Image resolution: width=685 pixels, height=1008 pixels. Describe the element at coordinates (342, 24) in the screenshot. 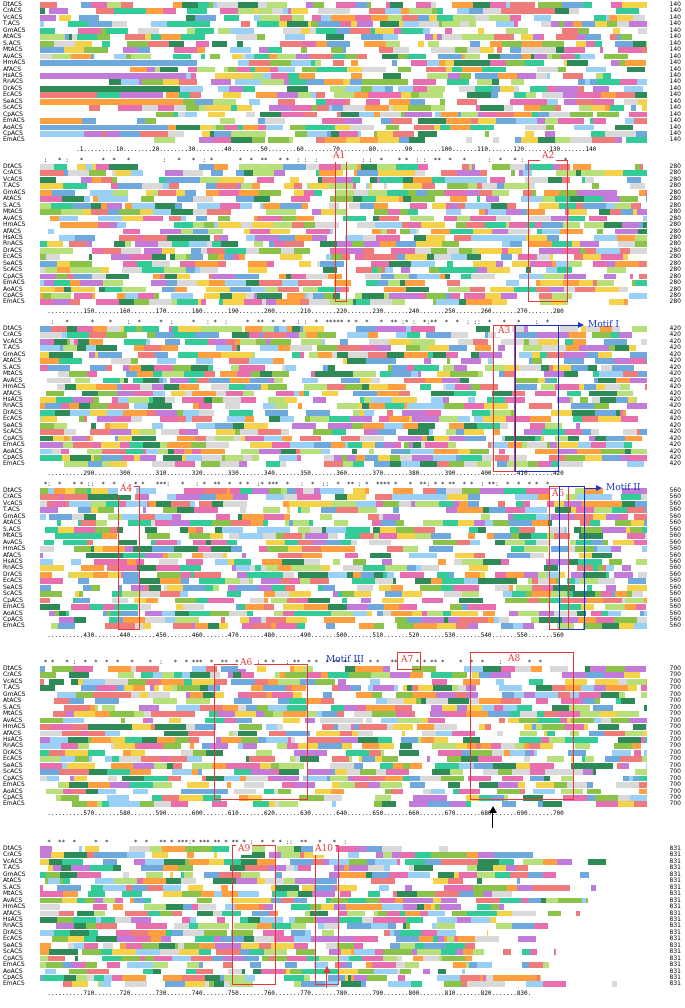

I see `alignment-row: T.ACS 140` at that location.